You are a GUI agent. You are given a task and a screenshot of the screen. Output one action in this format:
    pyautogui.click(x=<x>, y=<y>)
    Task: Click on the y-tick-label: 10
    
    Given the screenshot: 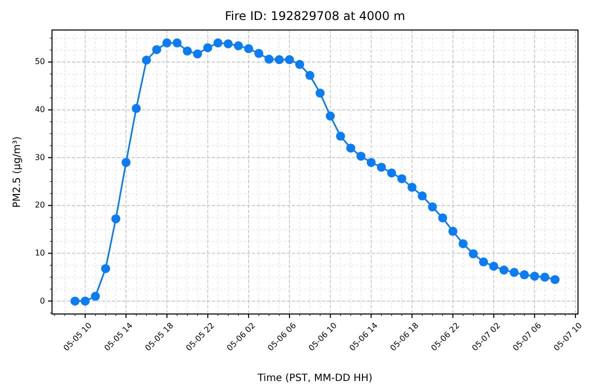 What is the action you would take?
    pyautogui.click(x=39, y=253)
    